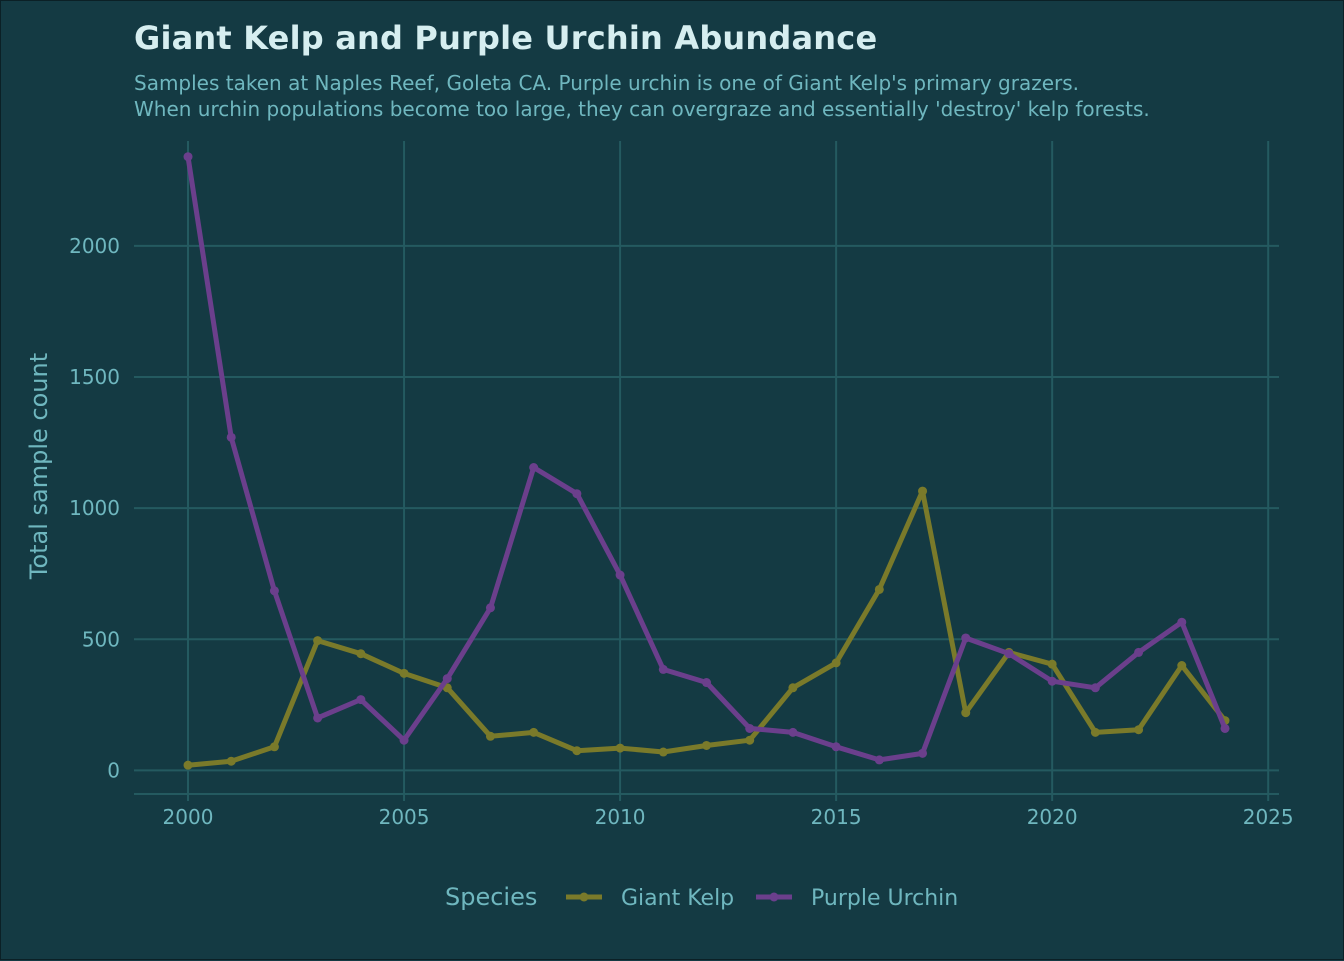 This screenshot has height=961, width=1344. Describe the element at coordinates (94, 246) in the screenshot. I see `y-tick-label: 2000` at that location.